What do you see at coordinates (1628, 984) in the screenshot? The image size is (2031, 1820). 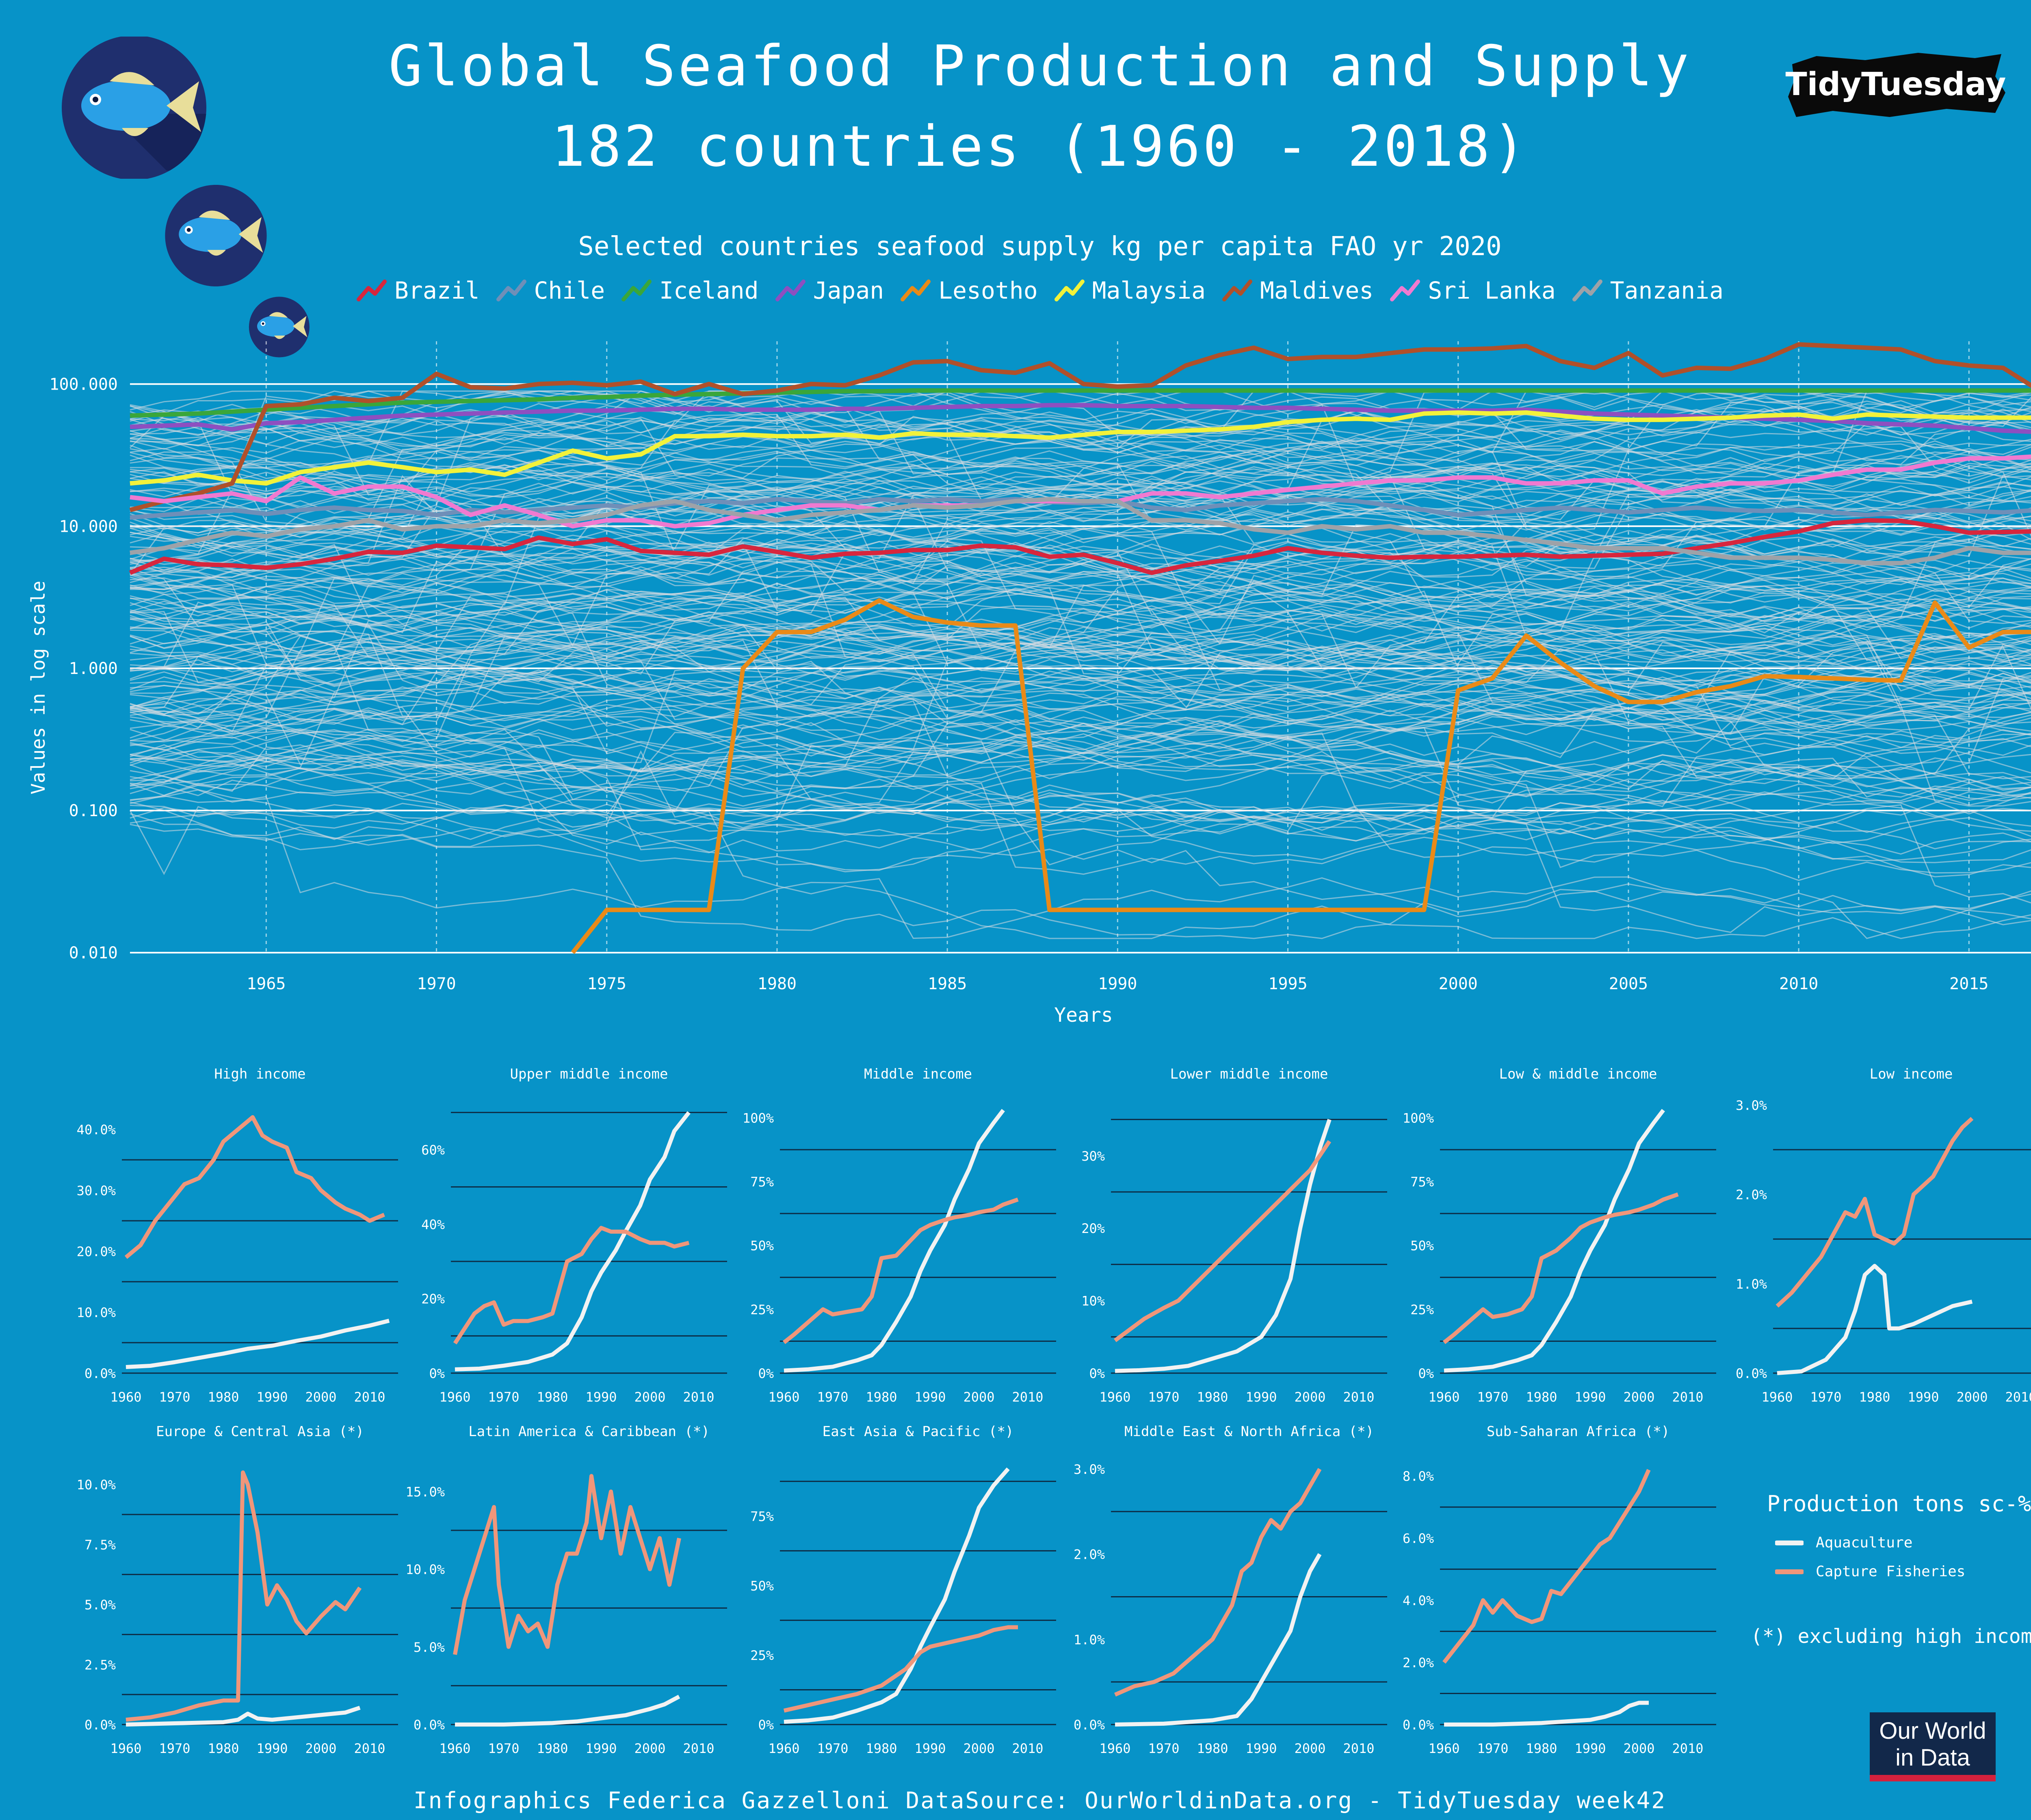 I see `x-tick-label: 2005` at bounding box center [1628, 984].